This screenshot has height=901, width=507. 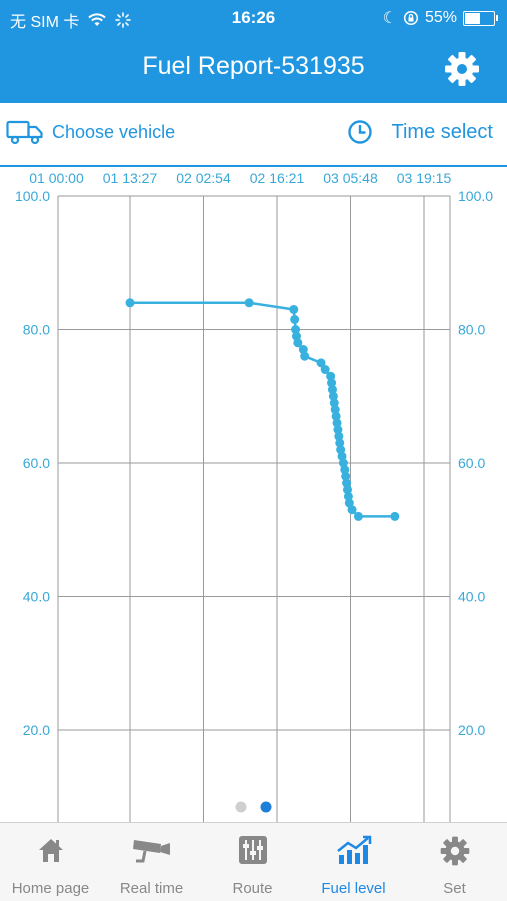 I want to click on loading-icon, so click(x=123, y=20).